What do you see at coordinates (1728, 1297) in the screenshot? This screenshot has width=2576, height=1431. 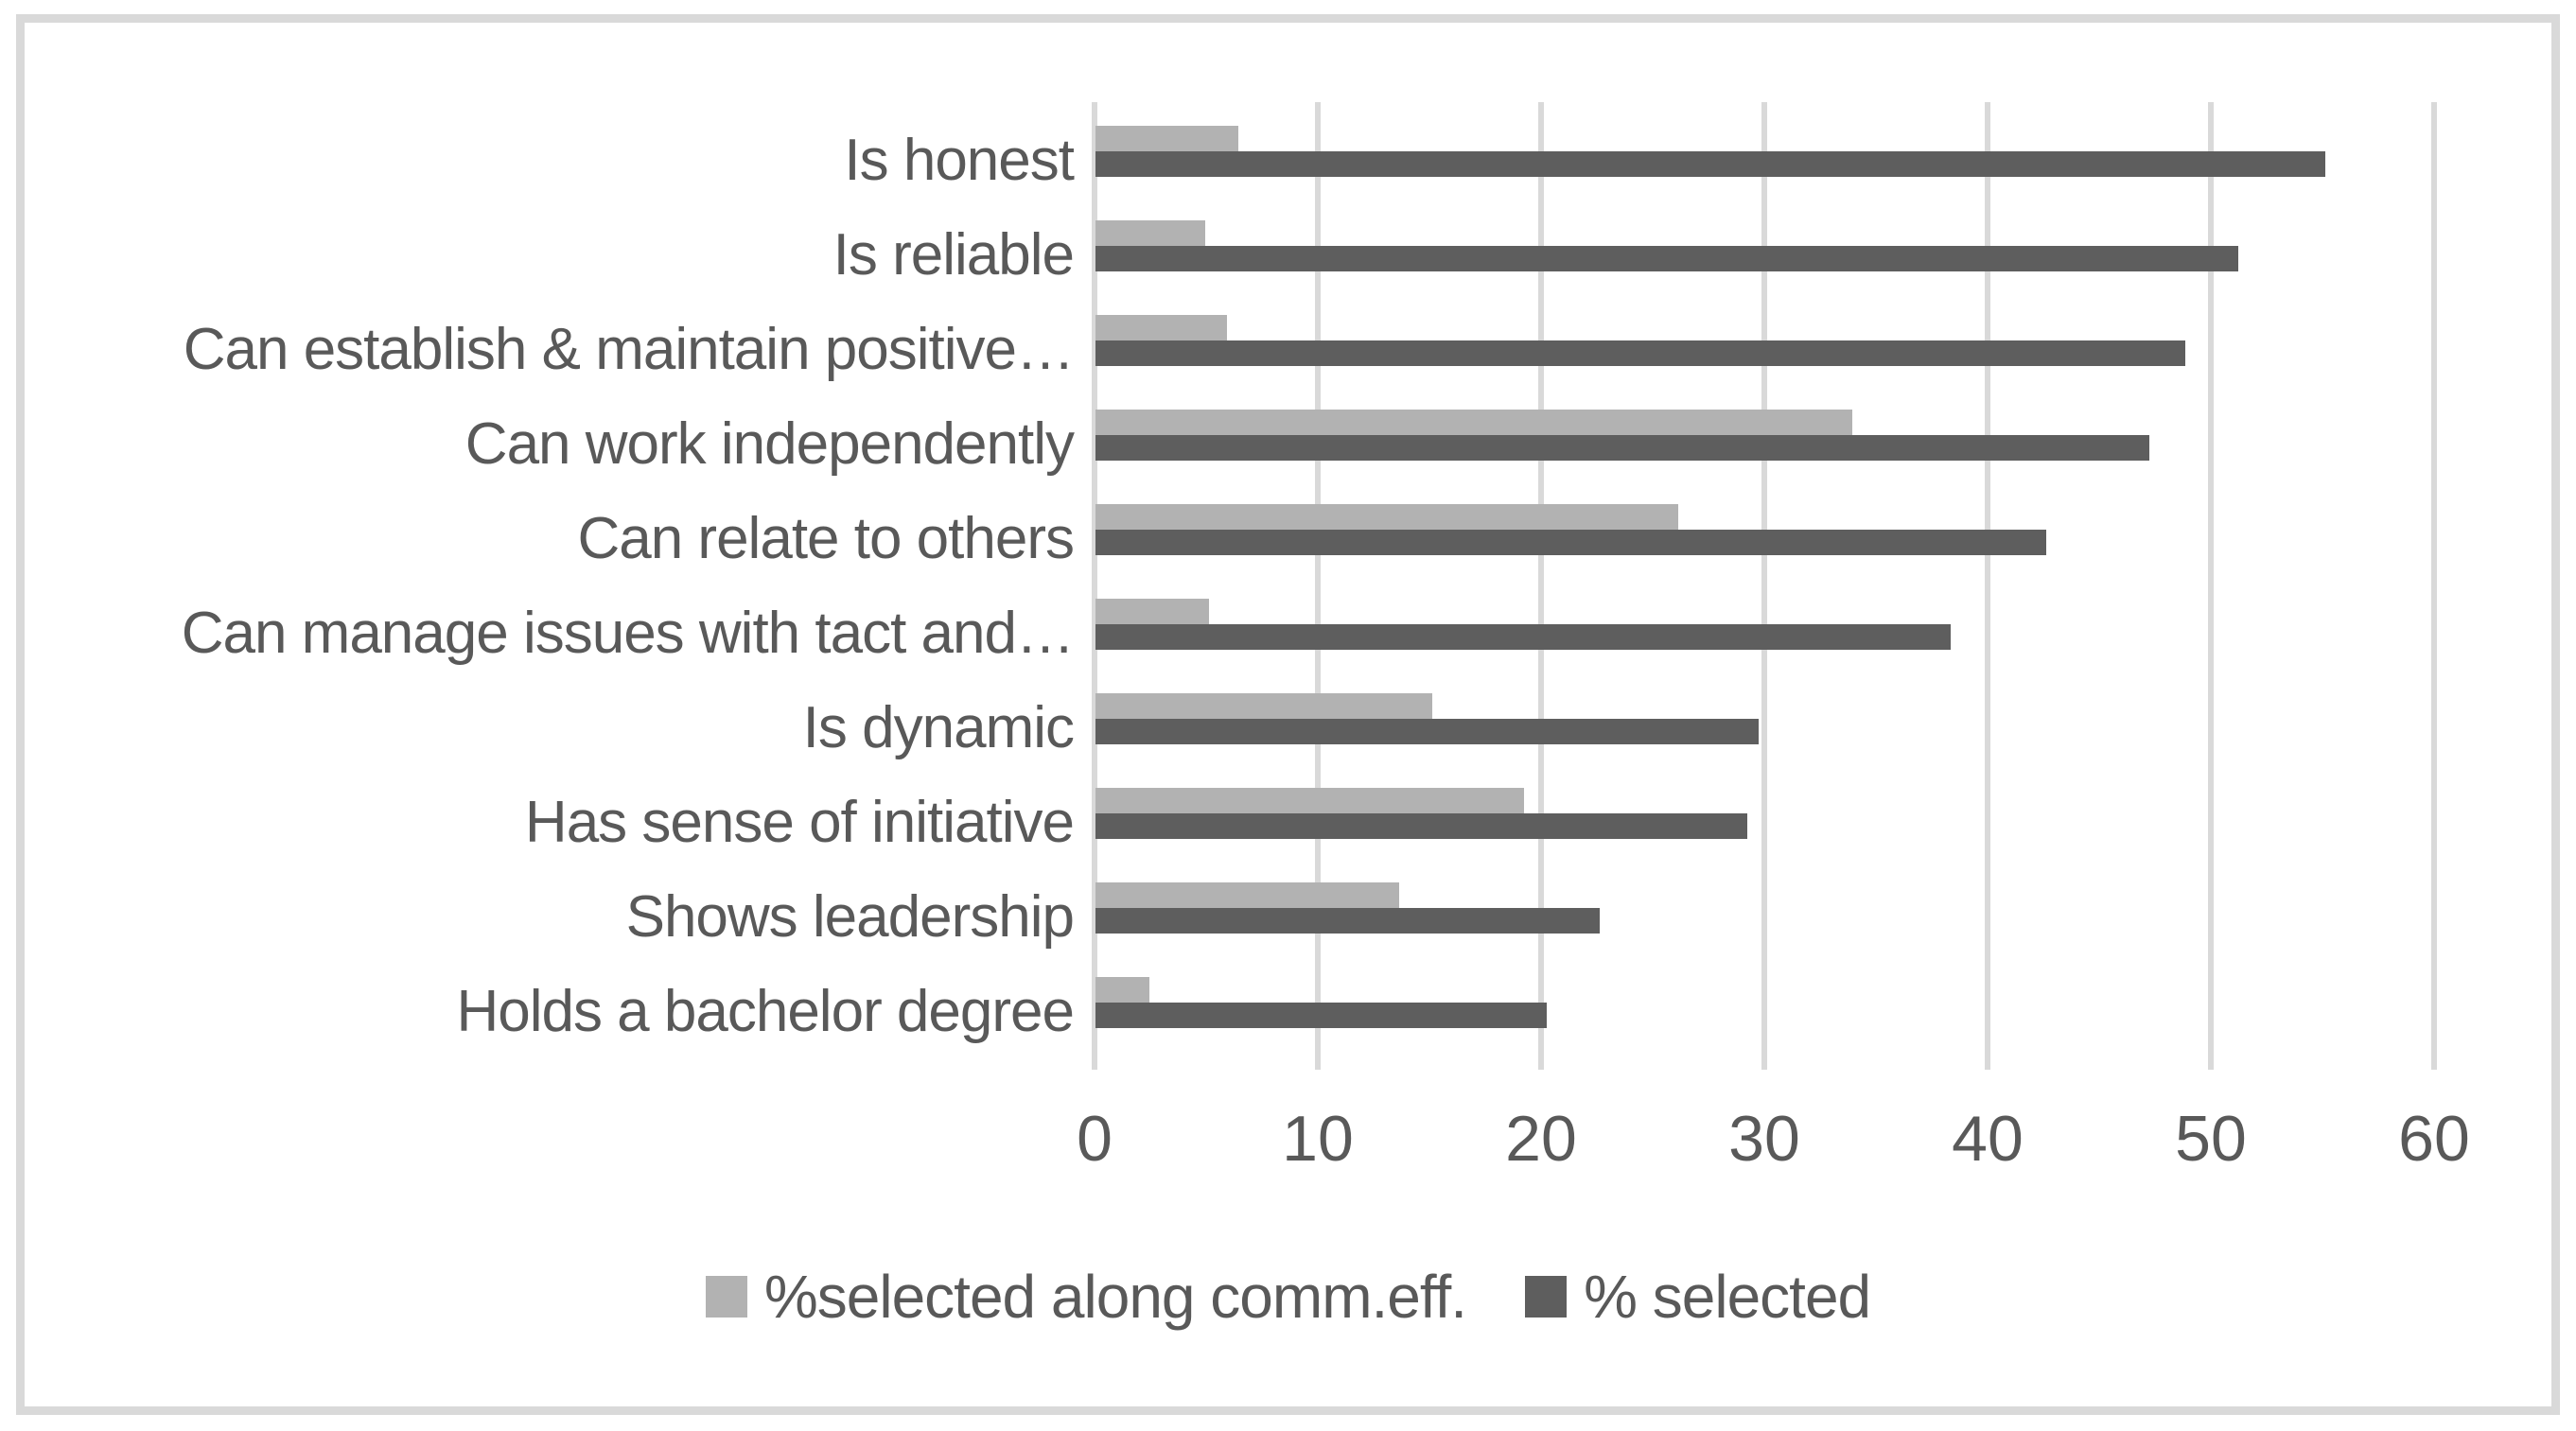 I see `legend-label-percent-selected: % selected` at bounding box center [1728, 1297].